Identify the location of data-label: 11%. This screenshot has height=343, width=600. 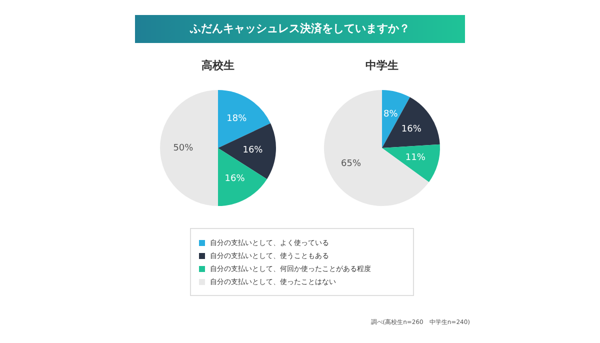
(415, 158).